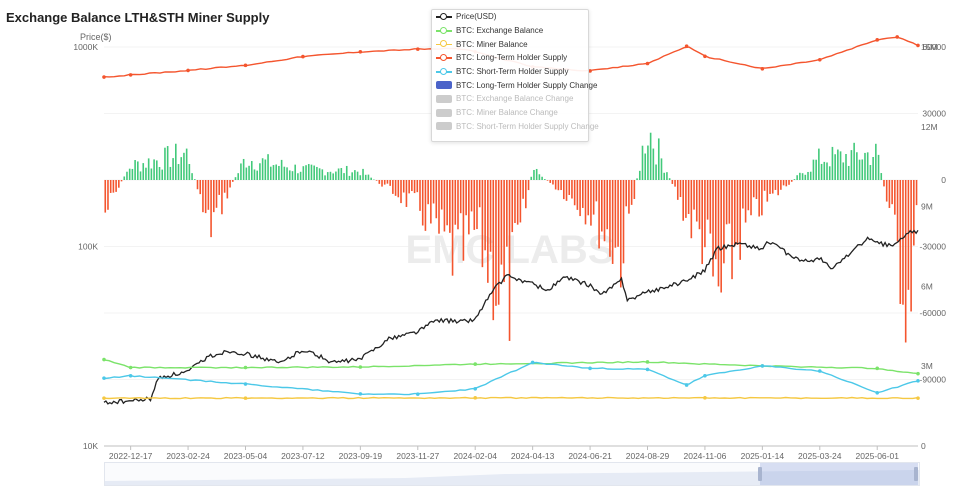  I want to click on price-tick-label: 10K, so click(90, 446).